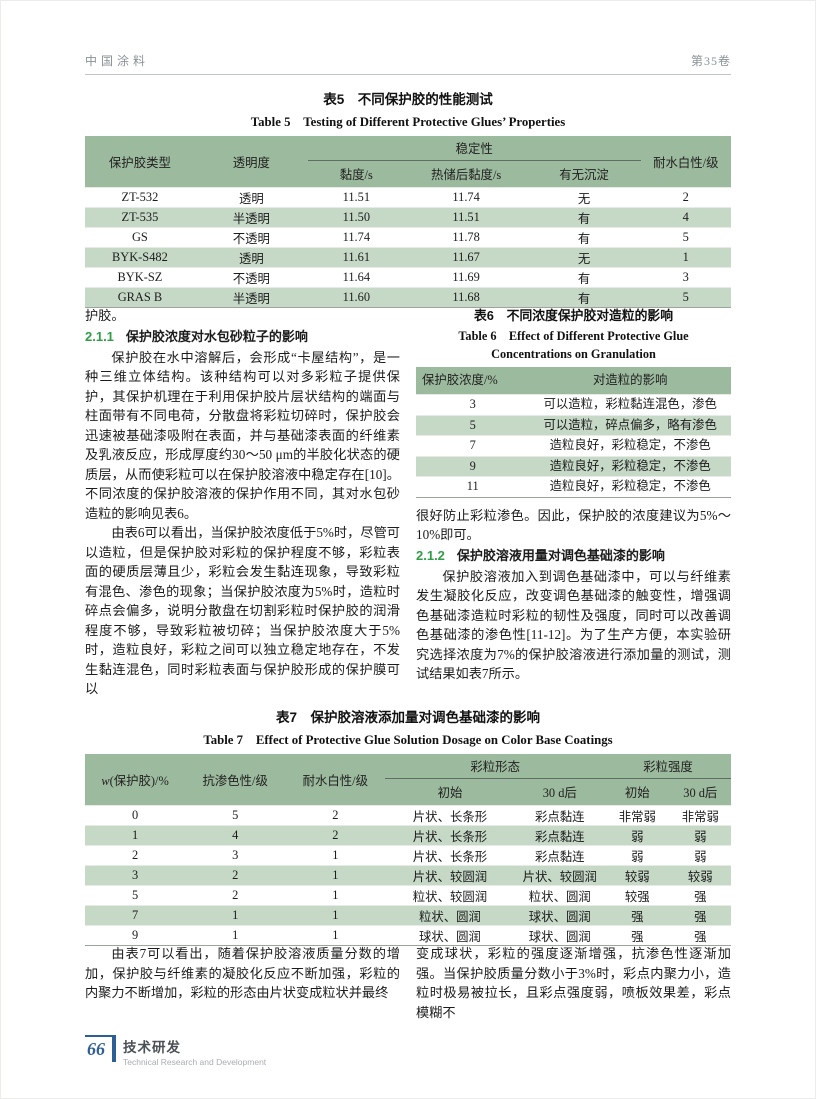  I want to click on footer-section-label: 技术研发 Technical Research and Development, so click(194, 1051).